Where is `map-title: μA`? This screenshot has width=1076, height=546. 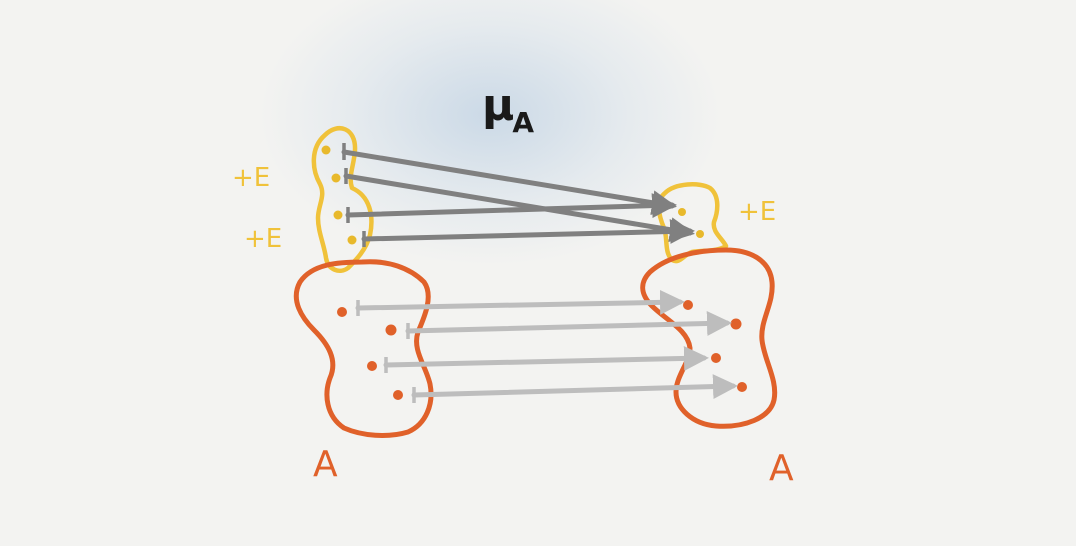
map-title: μA is located at coordinates (508, 110).